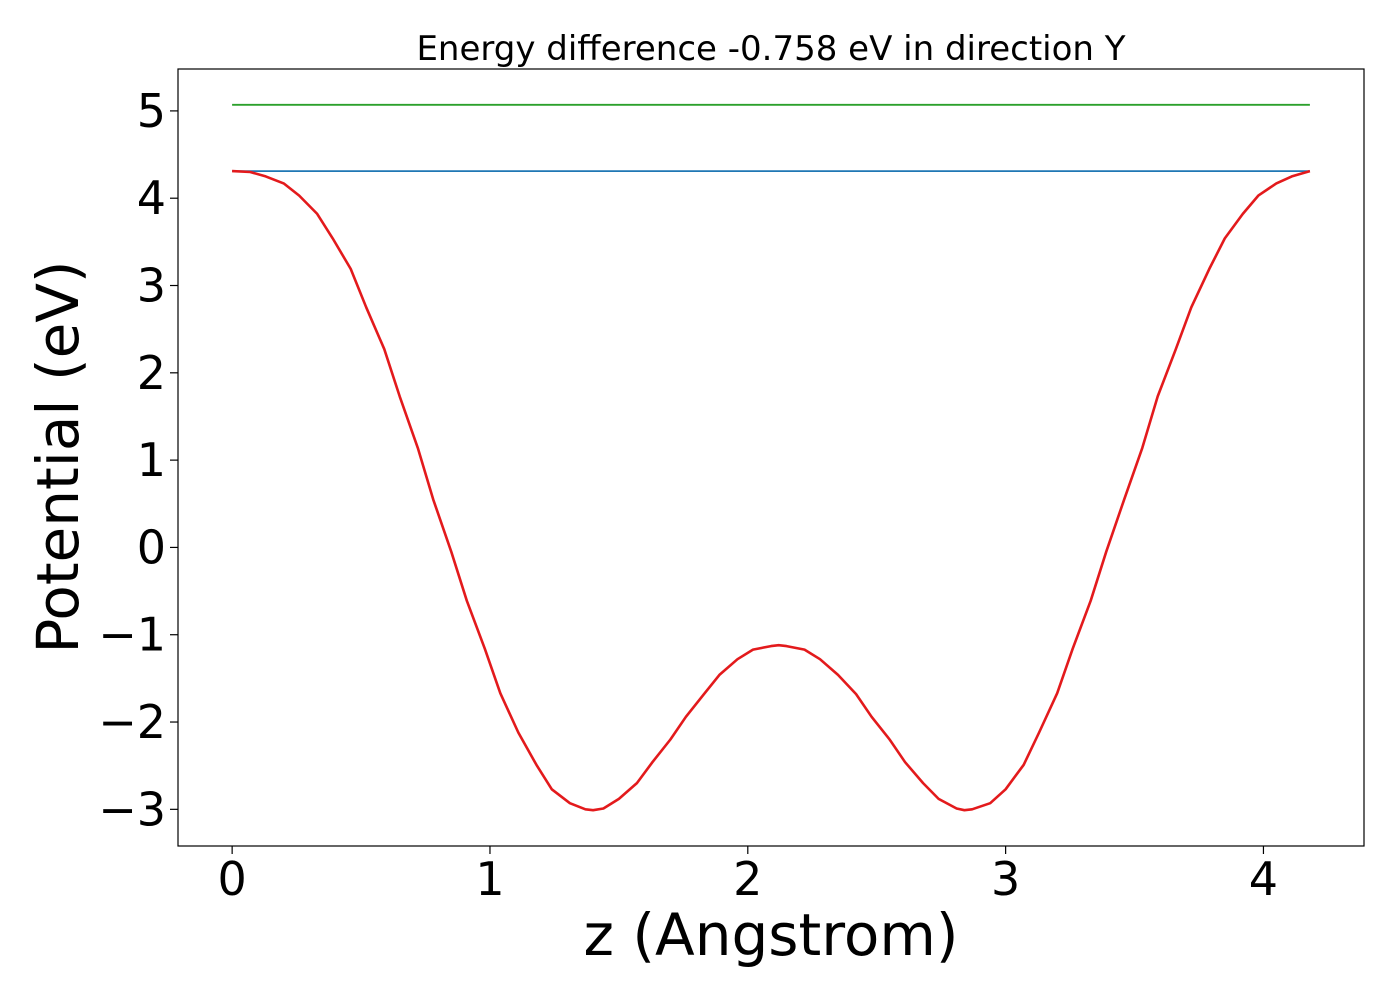 The height and width of the screenshot is (1000, 1400). I want to click on y-tick-label: 0, so click(151, 547).